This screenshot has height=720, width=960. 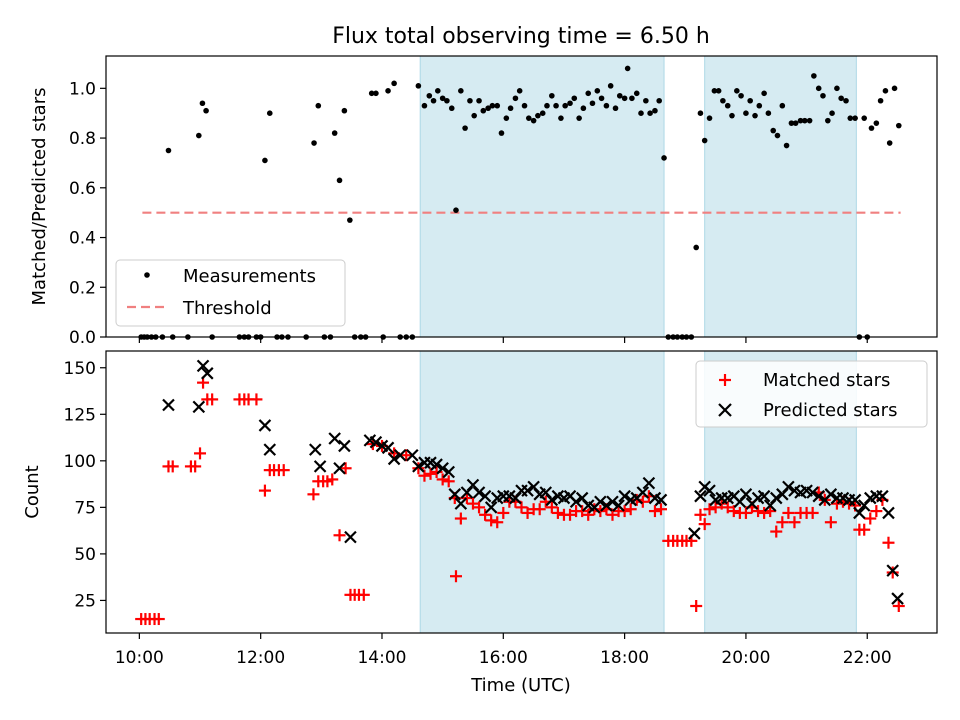 I want to click on top-legend: Measurements Threshold, so click(x=230, y=293).